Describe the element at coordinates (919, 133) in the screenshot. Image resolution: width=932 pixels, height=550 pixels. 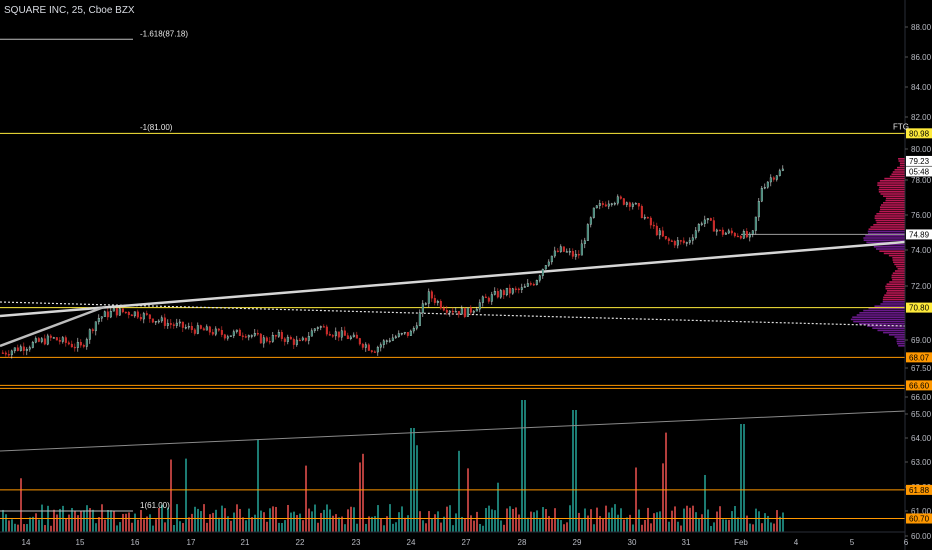
I see `price-tag-label: 80.98` at that location.